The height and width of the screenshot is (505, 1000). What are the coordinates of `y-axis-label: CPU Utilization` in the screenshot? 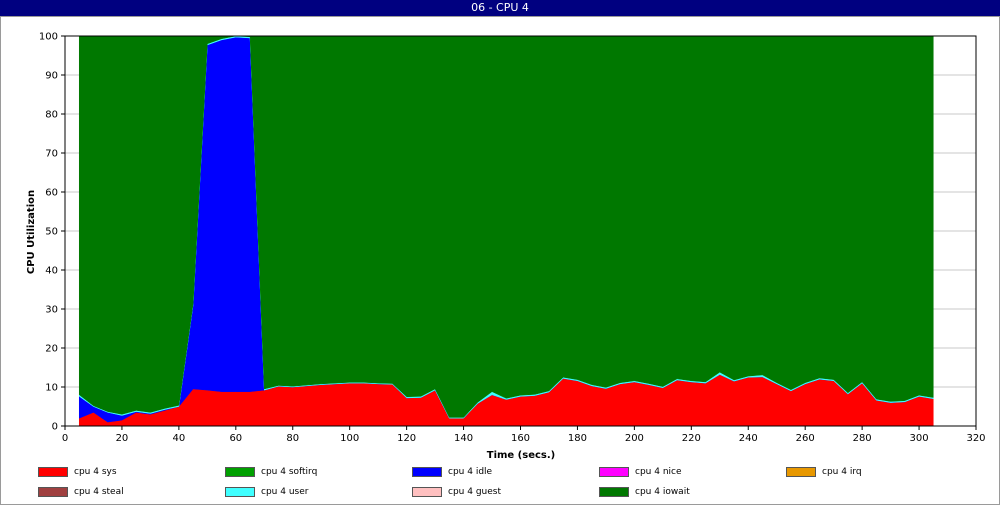 It's located at (31, 232).